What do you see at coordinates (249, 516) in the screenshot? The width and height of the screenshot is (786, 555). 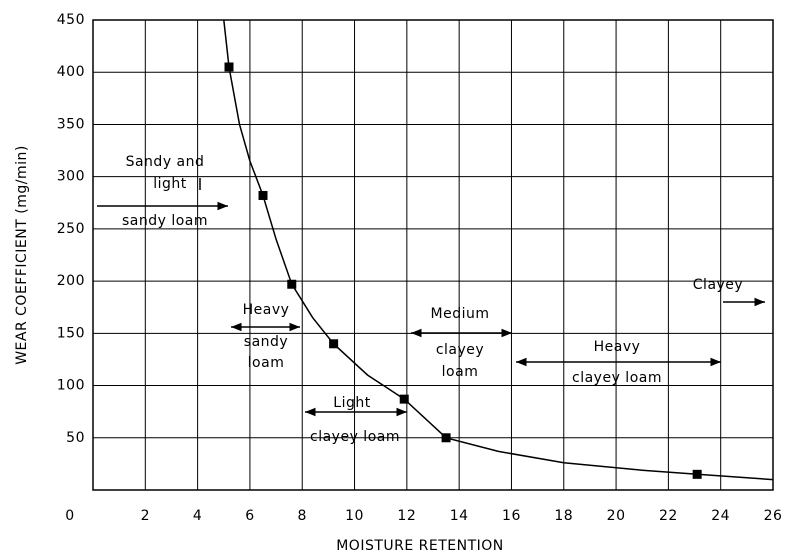 I see `x-tick-label: 6` at bounding box center [249, 516].